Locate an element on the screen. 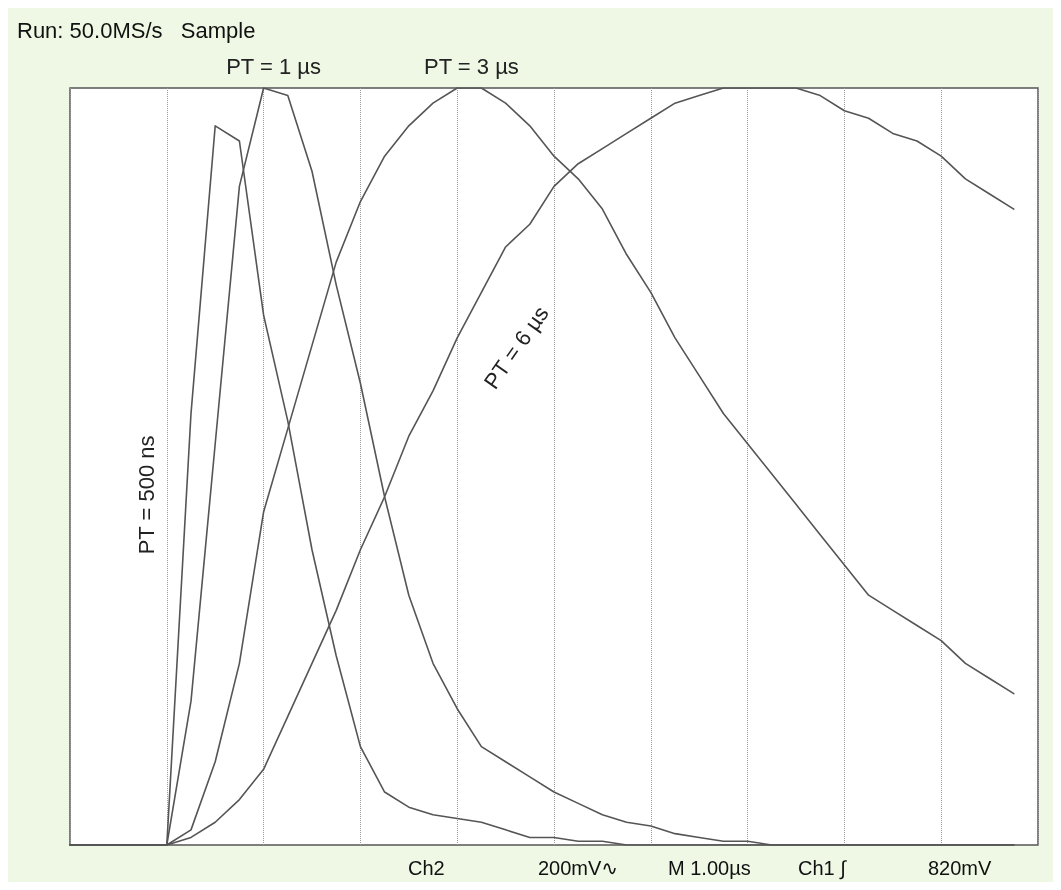  text: M 1.00µs is located at coordinates (709, 868).